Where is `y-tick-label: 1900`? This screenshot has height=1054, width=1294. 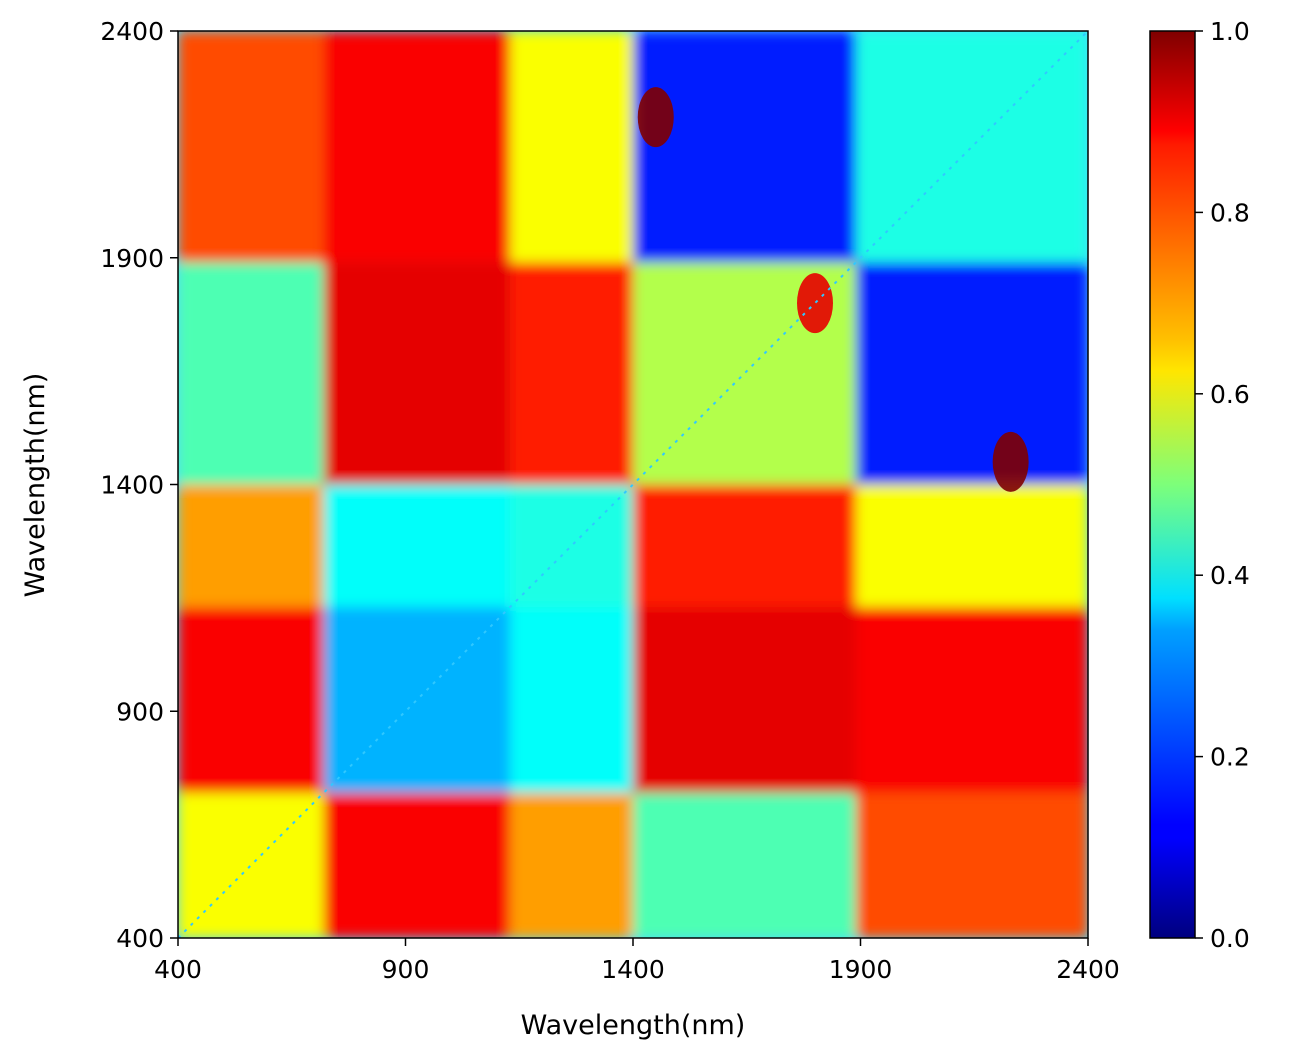
y-tick-label: 1900 is located at coordinates (132, 258).